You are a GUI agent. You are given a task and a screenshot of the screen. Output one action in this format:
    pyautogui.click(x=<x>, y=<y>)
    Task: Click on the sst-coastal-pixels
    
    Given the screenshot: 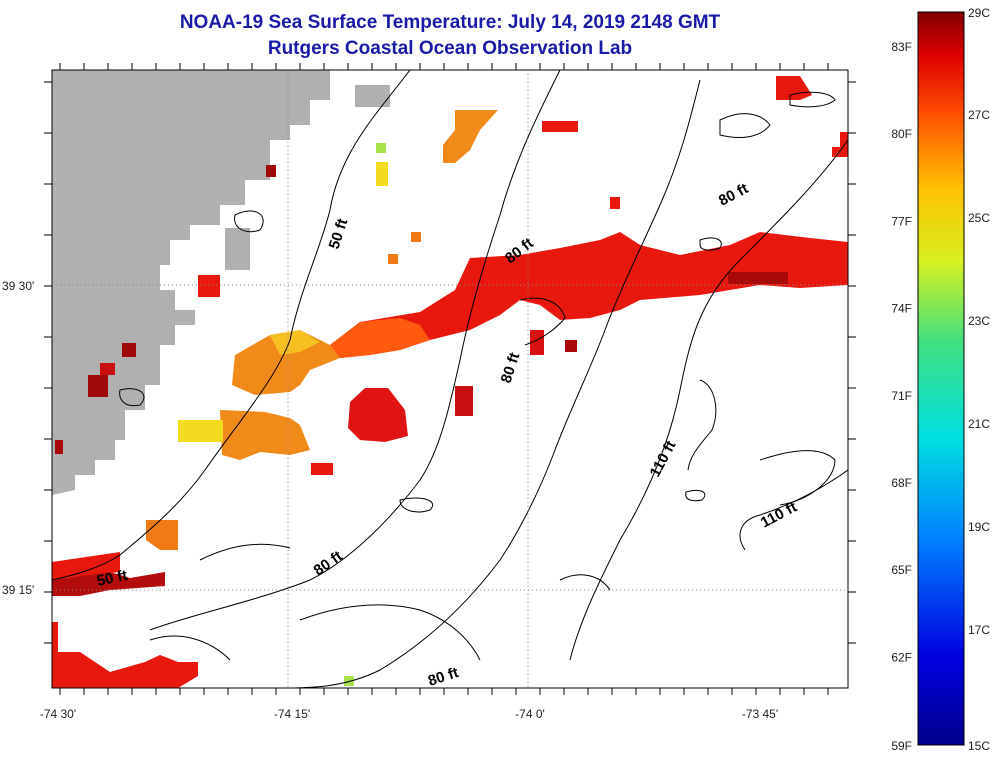 What is the action you would take?
    pyautogui.click(x=95, y=398)
    